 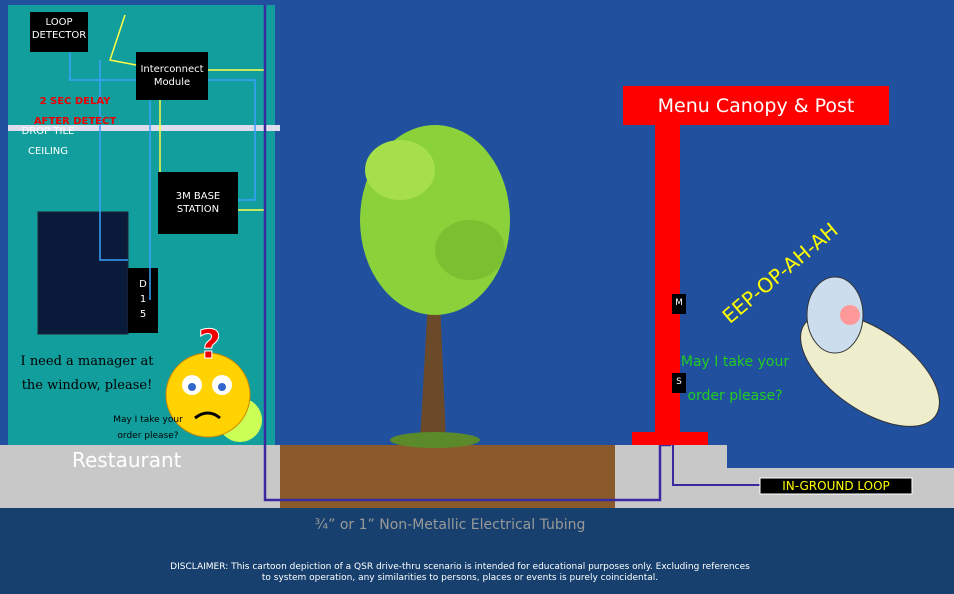 I want to click on label: I need a manager at the window, please!, so click(x=87, y=373).